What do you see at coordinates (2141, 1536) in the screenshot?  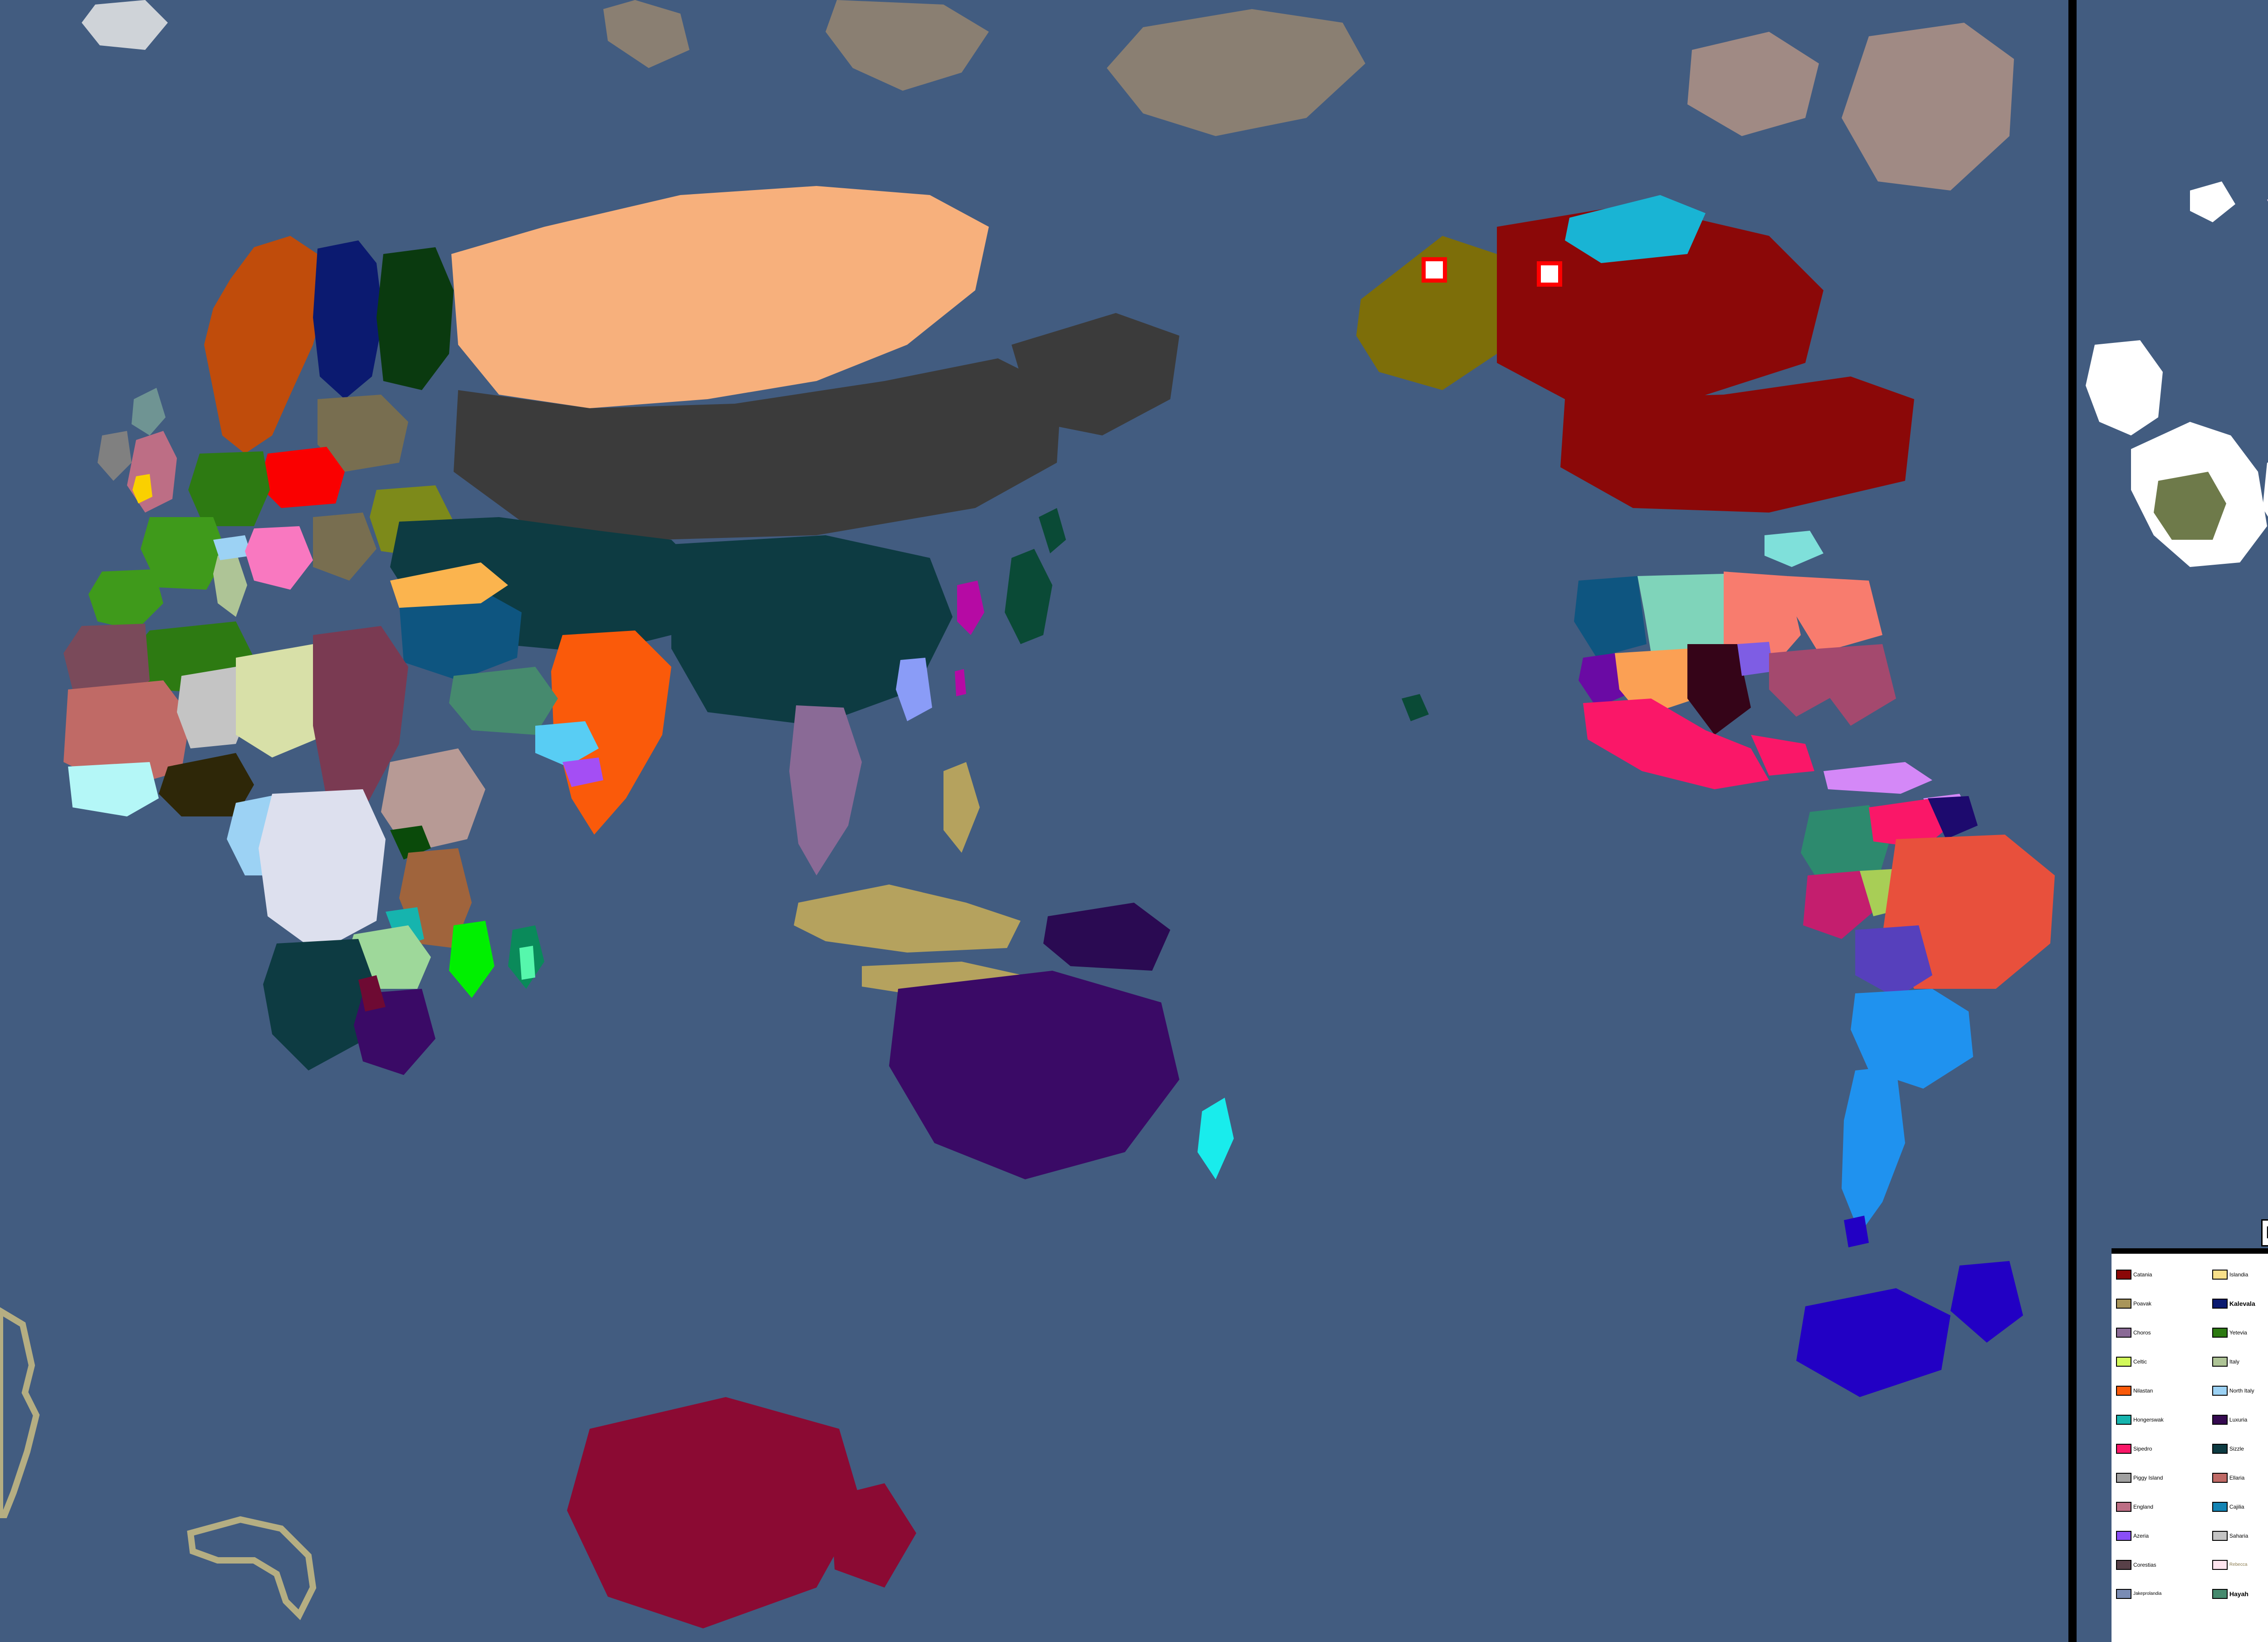 I see `legend-country-name: Azeria` at bounding box center [2141, 1536].